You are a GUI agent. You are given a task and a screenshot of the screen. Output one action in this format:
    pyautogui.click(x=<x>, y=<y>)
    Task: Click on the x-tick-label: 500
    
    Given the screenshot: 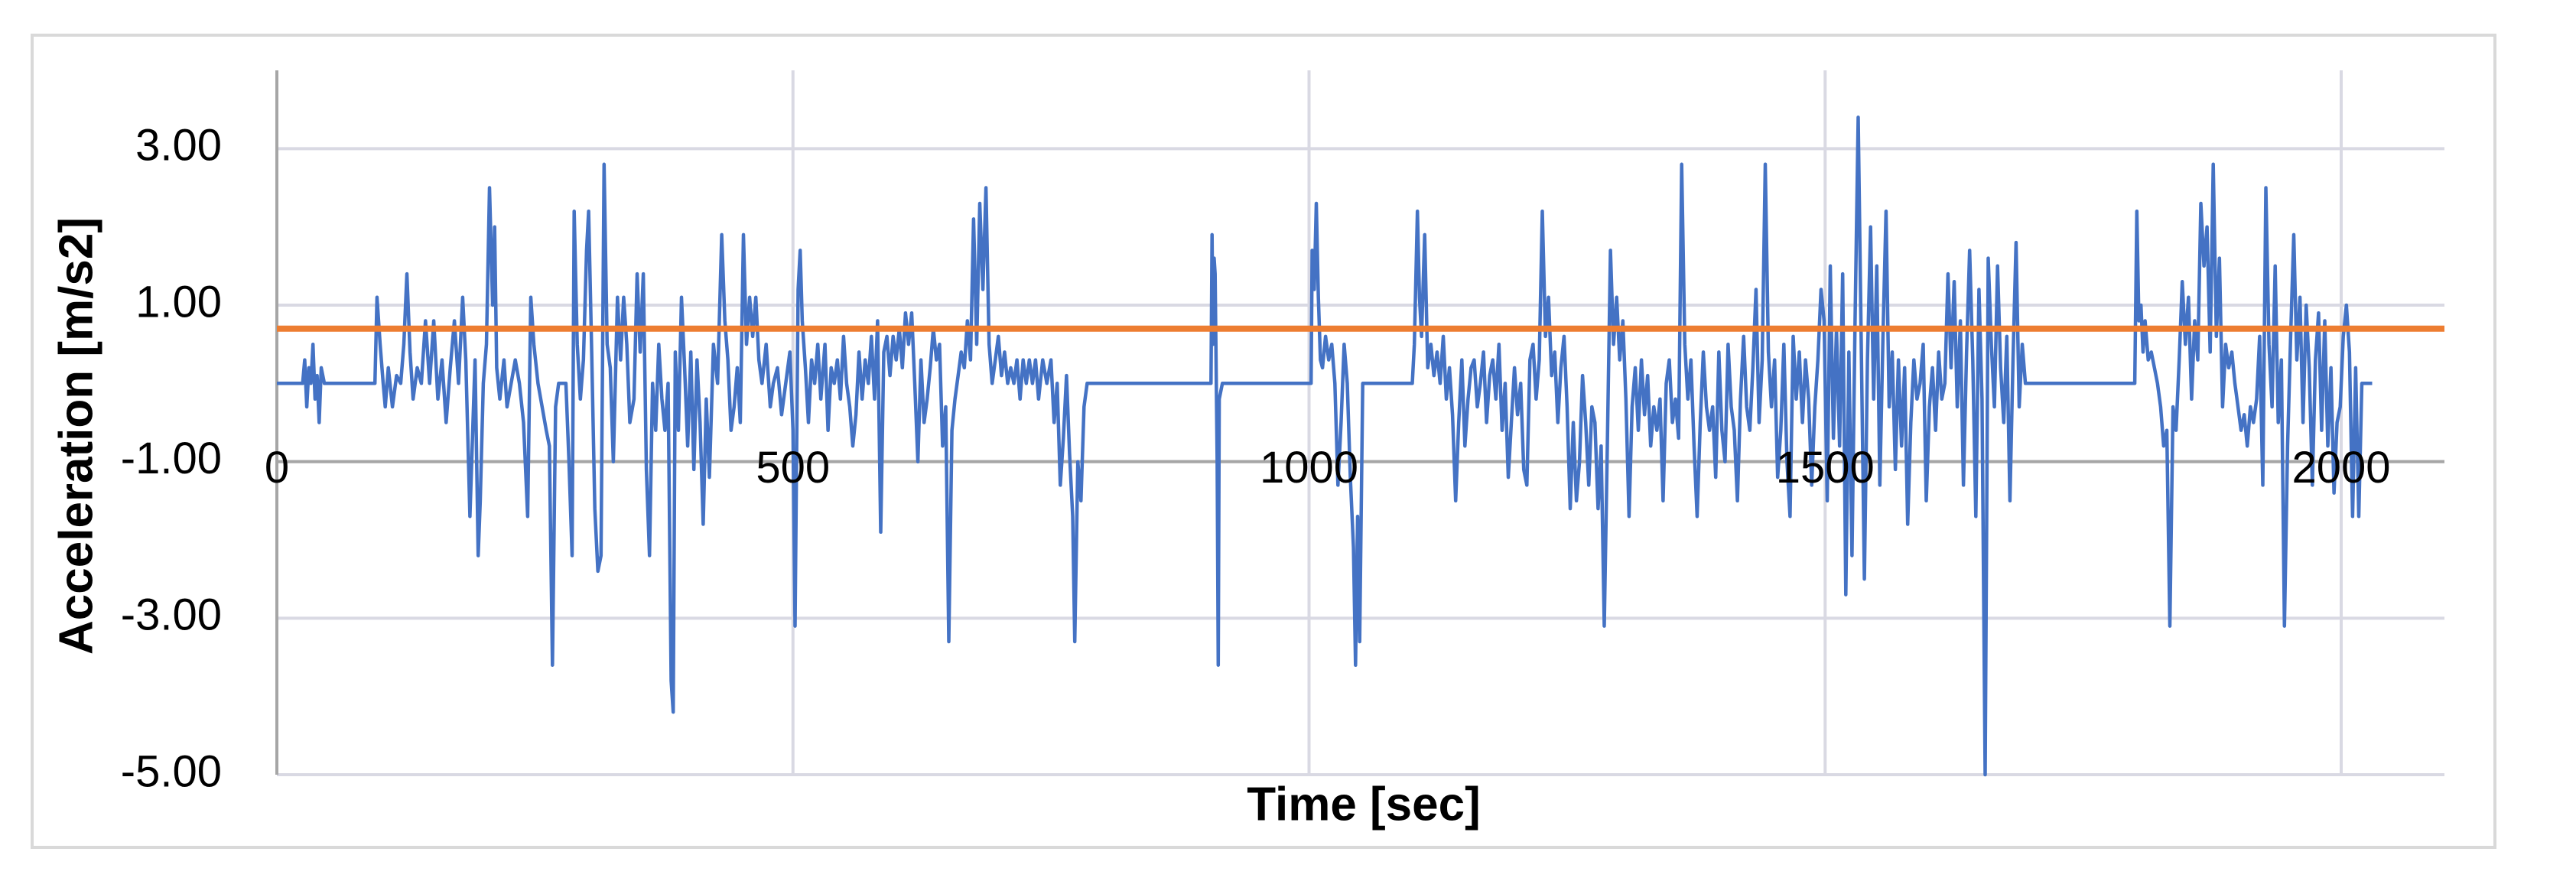 What is the action you would take?
    pyautogui.click(x=793, y=468)
    